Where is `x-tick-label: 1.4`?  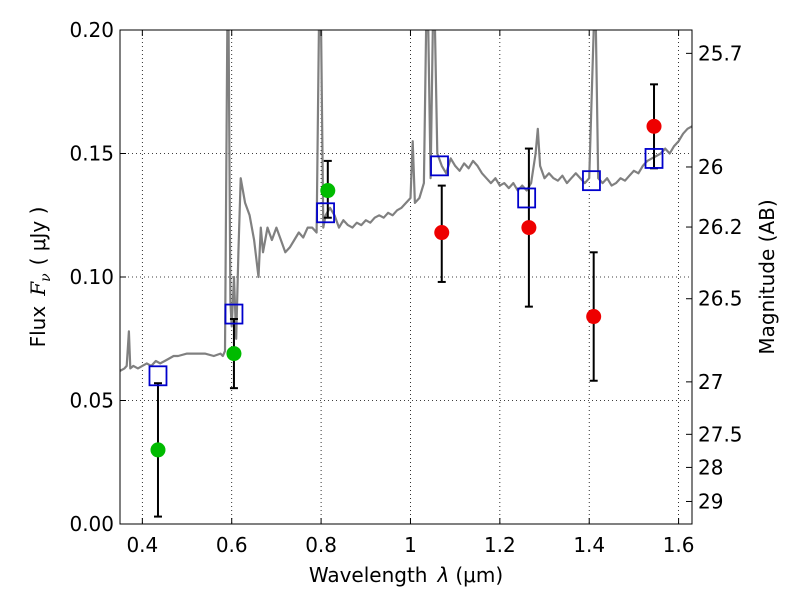 x-tick-label: 1.4 is located at coordinates (589, 545).